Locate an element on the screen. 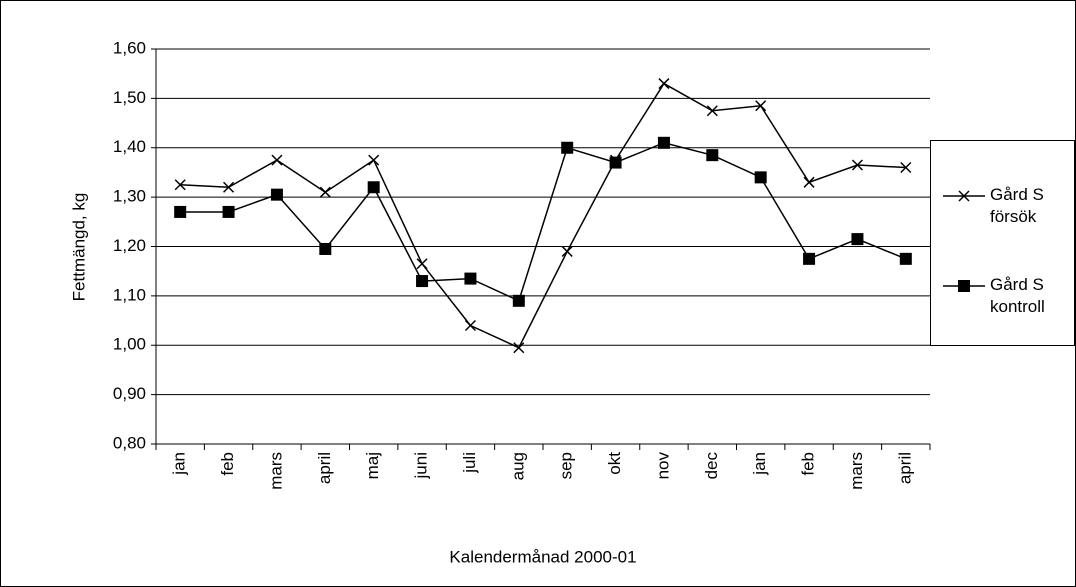  legend-label: Gård S försök is located at coordinates (1017, 205).